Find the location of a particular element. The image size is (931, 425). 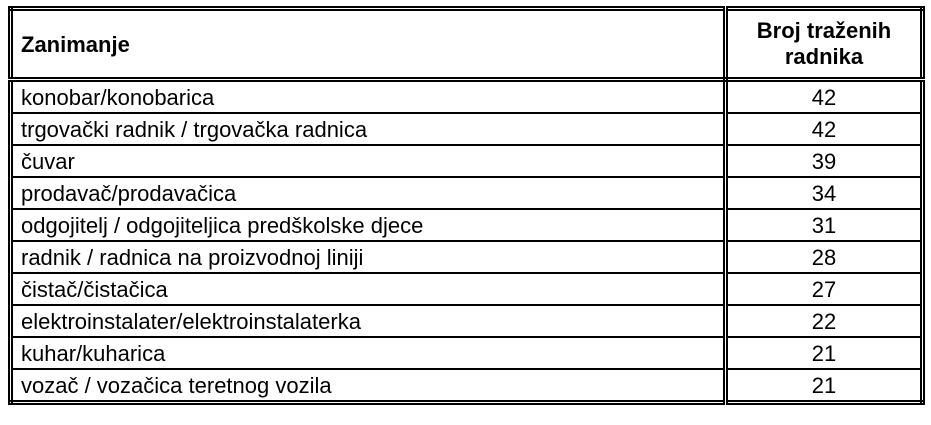

table-row: elektroinstalater/elektroinstalaterka 22 is located at coordinates (466, 320).